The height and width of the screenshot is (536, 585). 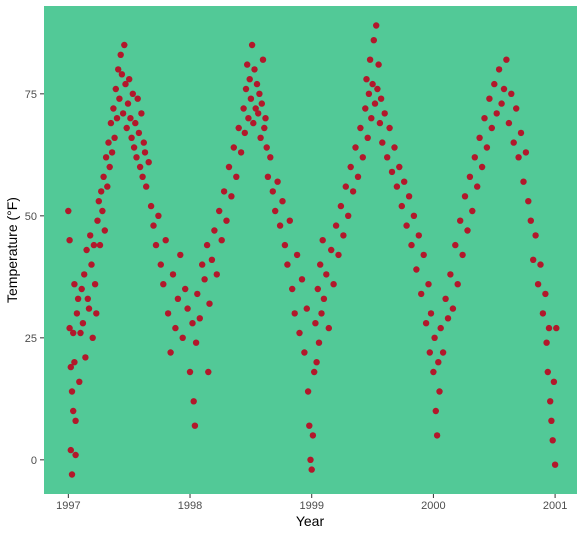 I want to click on x-tick-label: 1997, so click(x=68, y=506).